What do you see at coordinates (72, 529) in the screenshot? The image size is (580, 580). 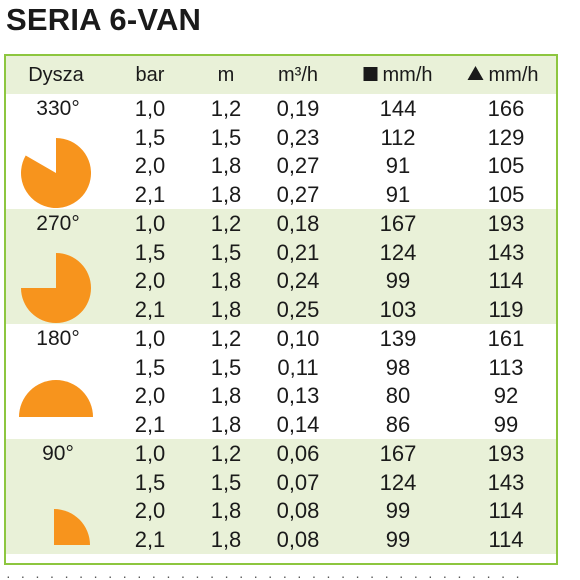 I see `quarter-circle-90-icon` at bounding box center [72, 529].